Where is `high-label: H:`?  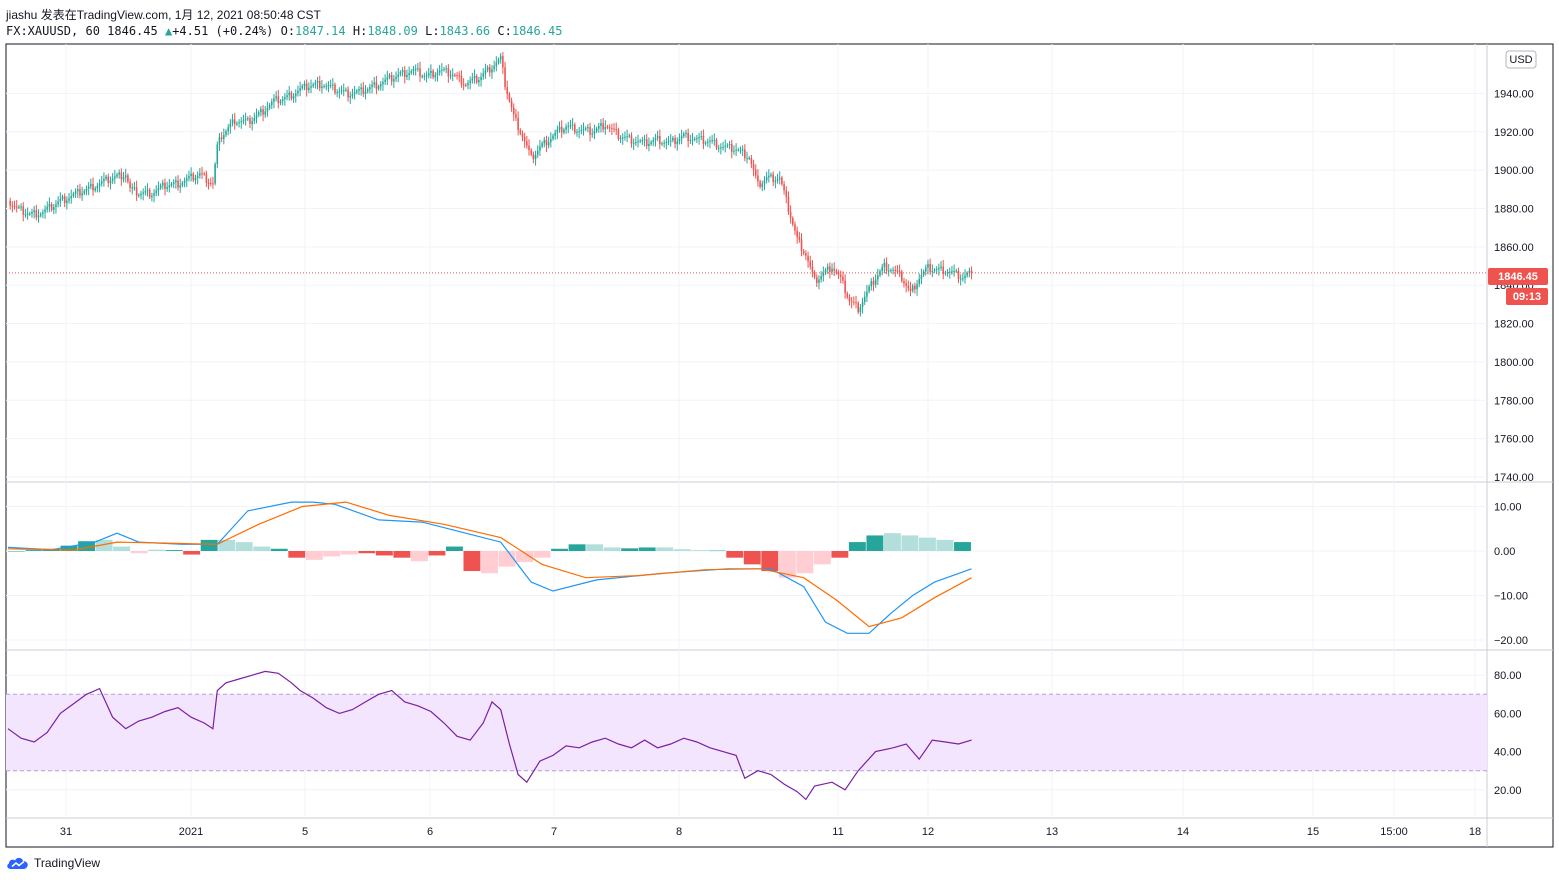
high-label: H: is located at coordinates (360, 31).